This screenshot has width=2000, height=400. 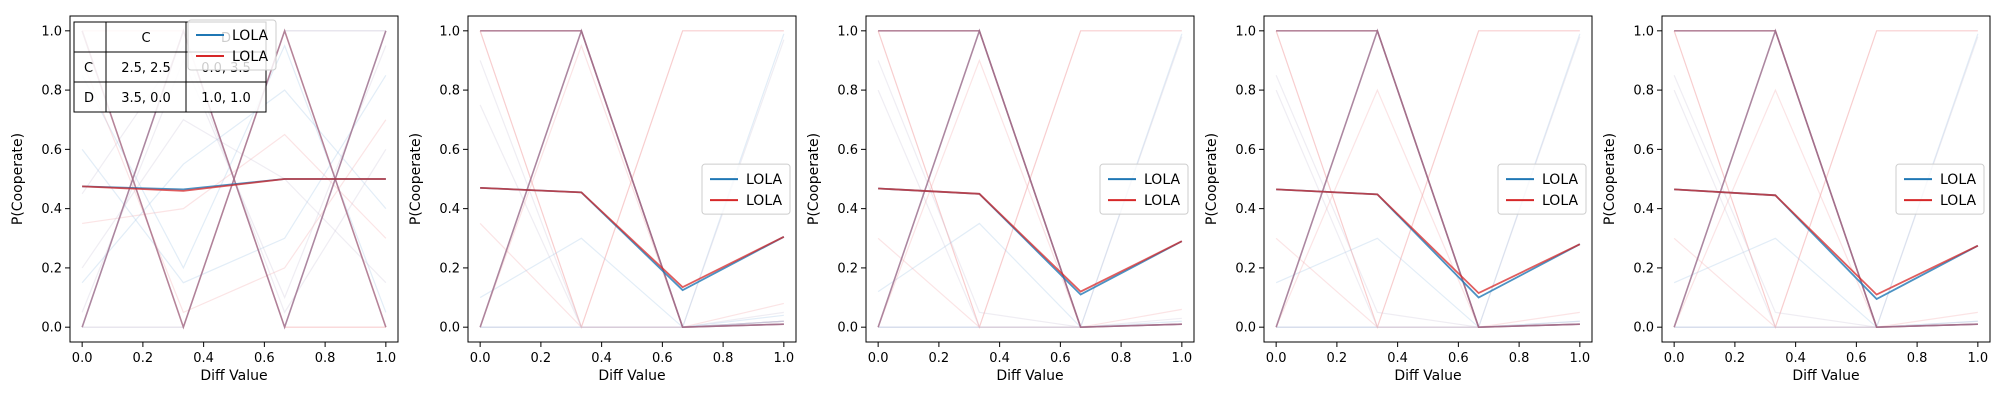 I want to click on payoff-table-cell: 2.5, 2.5, so click(x=146, y=68).